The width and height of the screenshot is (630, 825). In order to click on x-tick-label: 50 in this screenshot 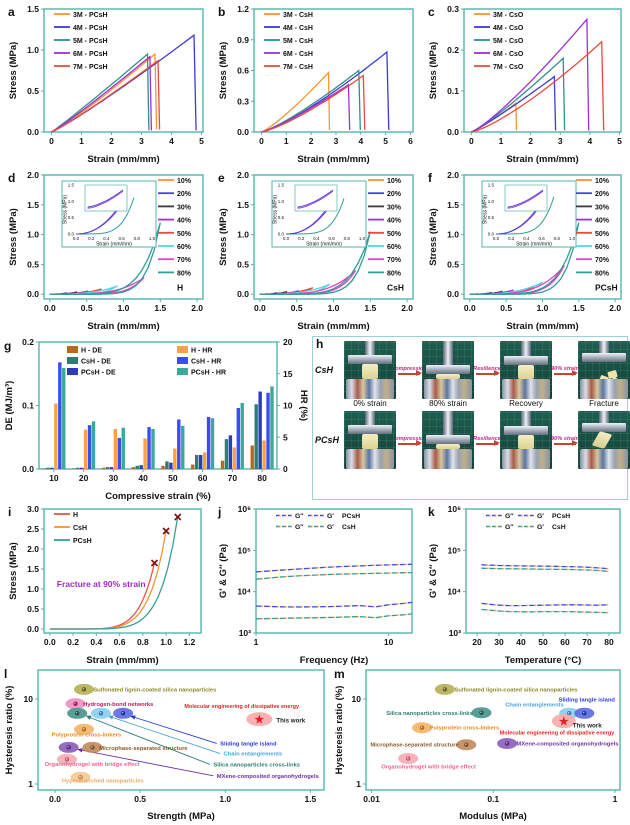, I will do `click(173, 478)`.